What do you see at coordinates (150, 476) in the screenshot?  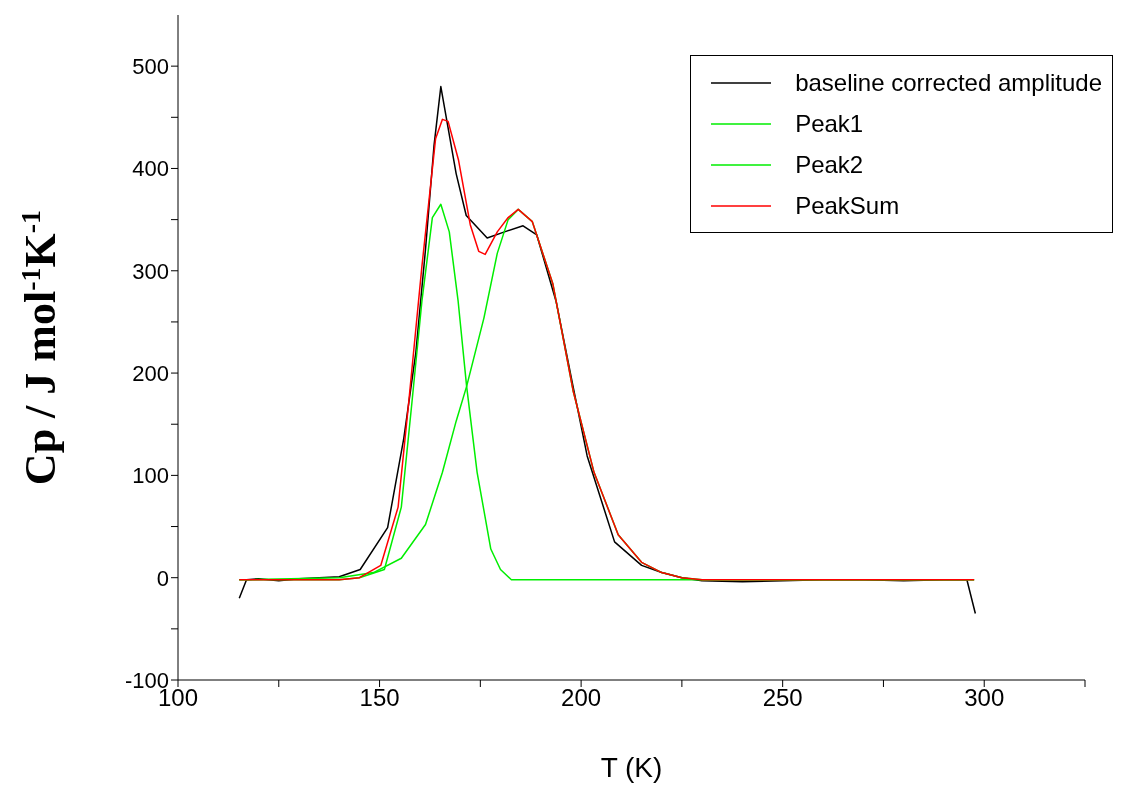 I see `y-tick-label: 100` at bounding box center [150, 476].